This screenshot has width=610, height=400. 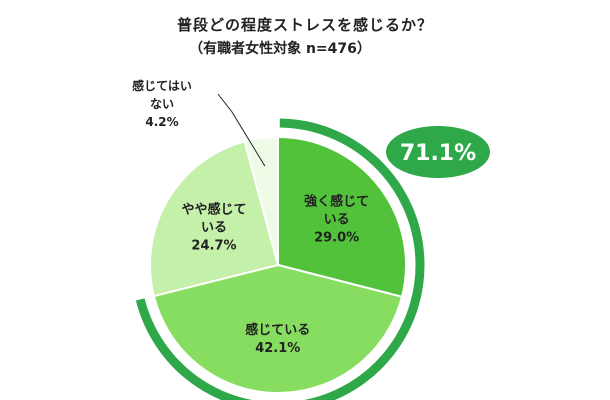 I want to click on chart-title: 普段どの程度ストレスを感じるか？, so click(x=304, y=25).